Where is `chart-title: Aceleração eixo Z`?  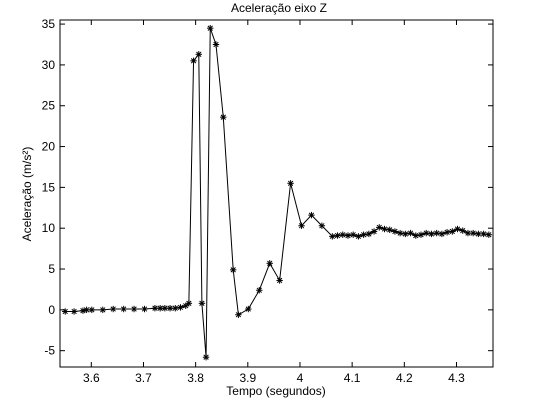 chart-title: Aceleração eixo Z is located at coordinates (279, 8).